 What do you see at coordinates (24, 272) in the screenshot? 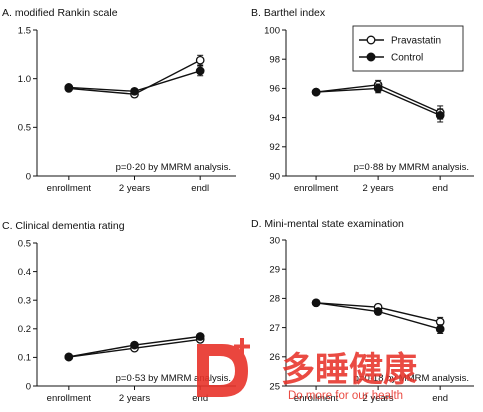
I see `y-tick-label: 0.4` at bounding box center [24, 272].